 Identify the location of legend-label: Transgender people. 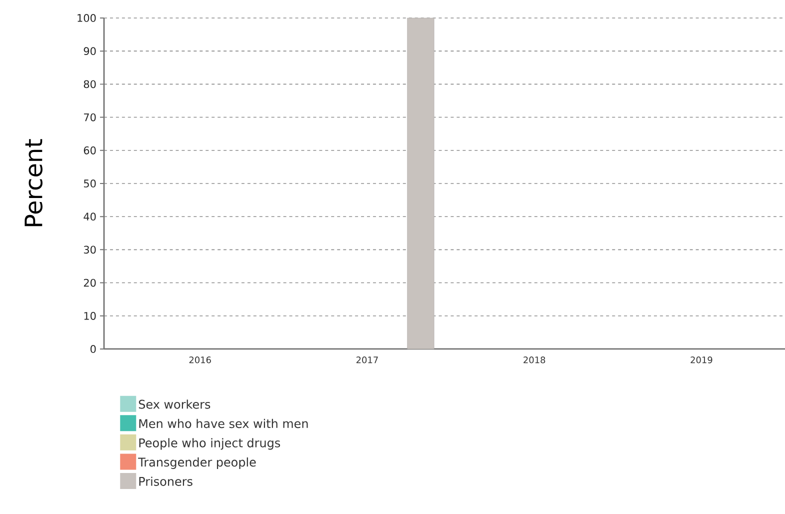
(197, 463).